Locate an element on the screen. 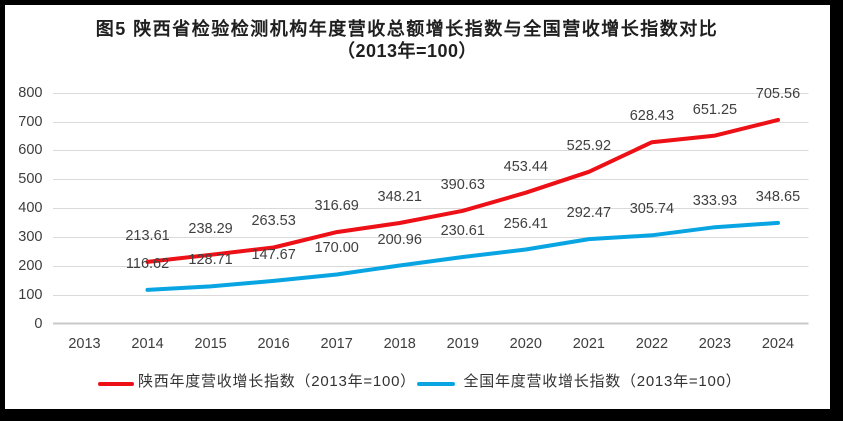  y-tick-label: 0 is located at coordinates (38, 323).